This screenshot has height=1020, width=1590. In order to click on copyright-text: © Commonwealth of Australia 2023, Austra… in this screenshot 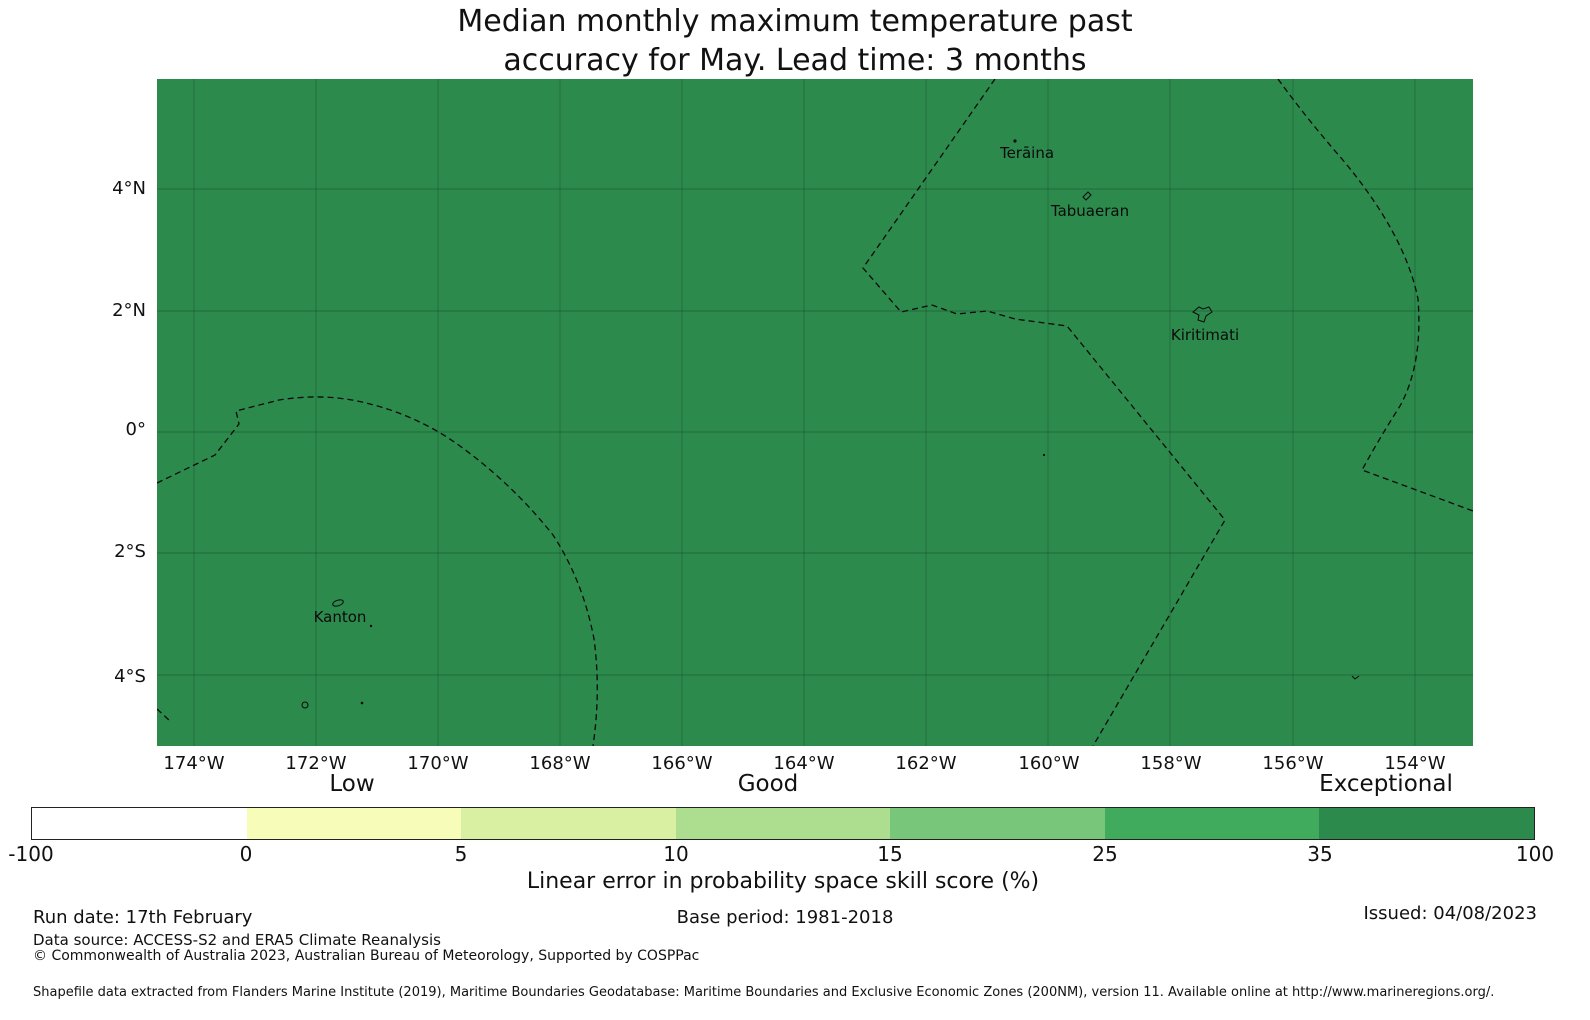, I will do `click(366, 956)`.